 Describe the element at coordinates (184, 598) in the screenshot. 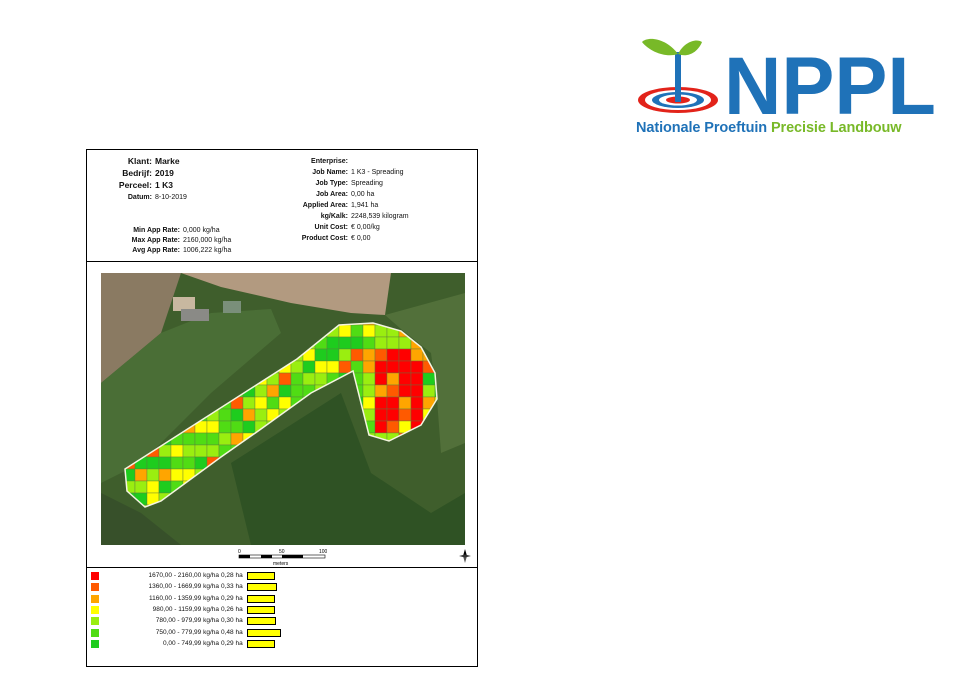

I see `legend-range: 1160,00 - 1359,99 kg/ha` at that location.